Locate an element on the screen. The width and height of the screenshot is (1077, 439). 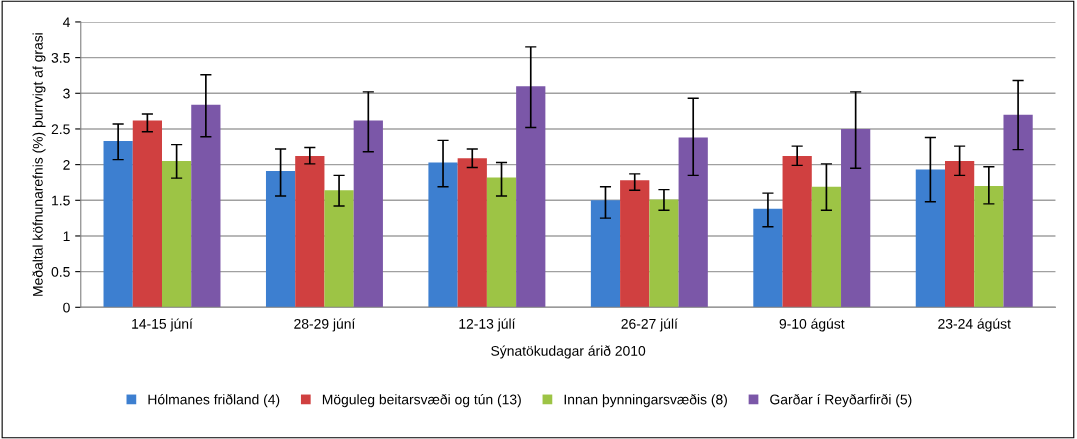
y-tick-label: 3.5 is located at coordinates (60, 57).